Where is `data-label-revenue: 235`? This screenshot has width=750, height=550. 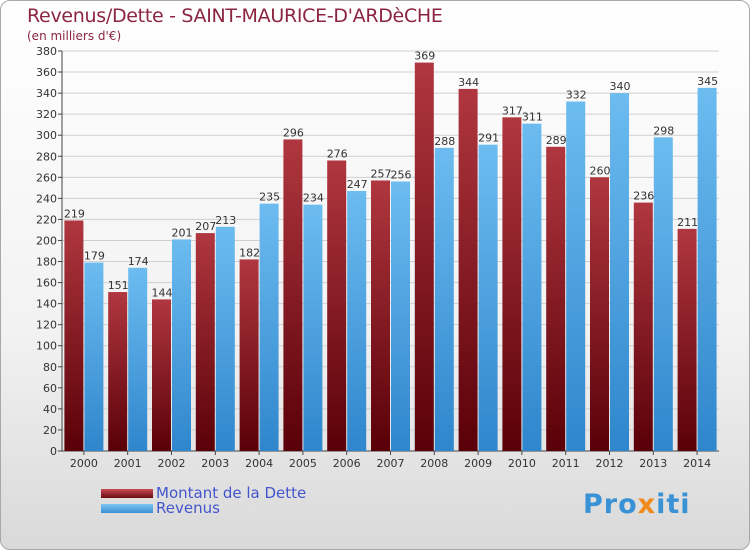 data-label-revenue: 235 is located at coordinates (269, 197).